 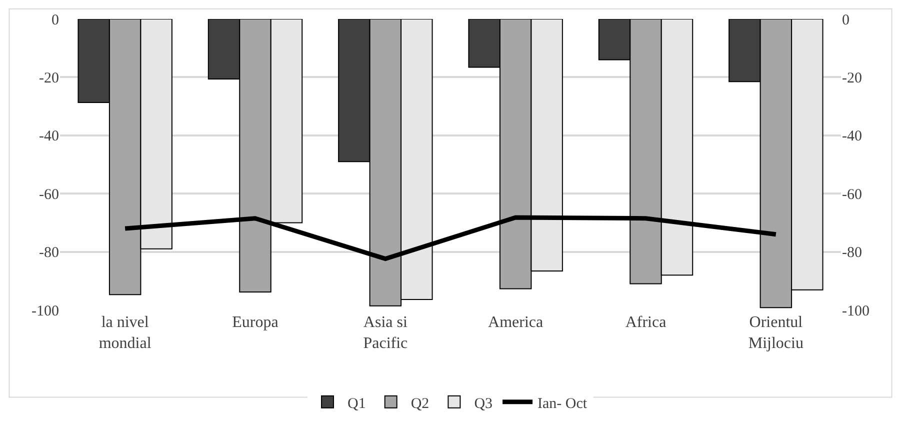 I want to click on legend-label: Ian- Oct, so click(x=563, y=404).